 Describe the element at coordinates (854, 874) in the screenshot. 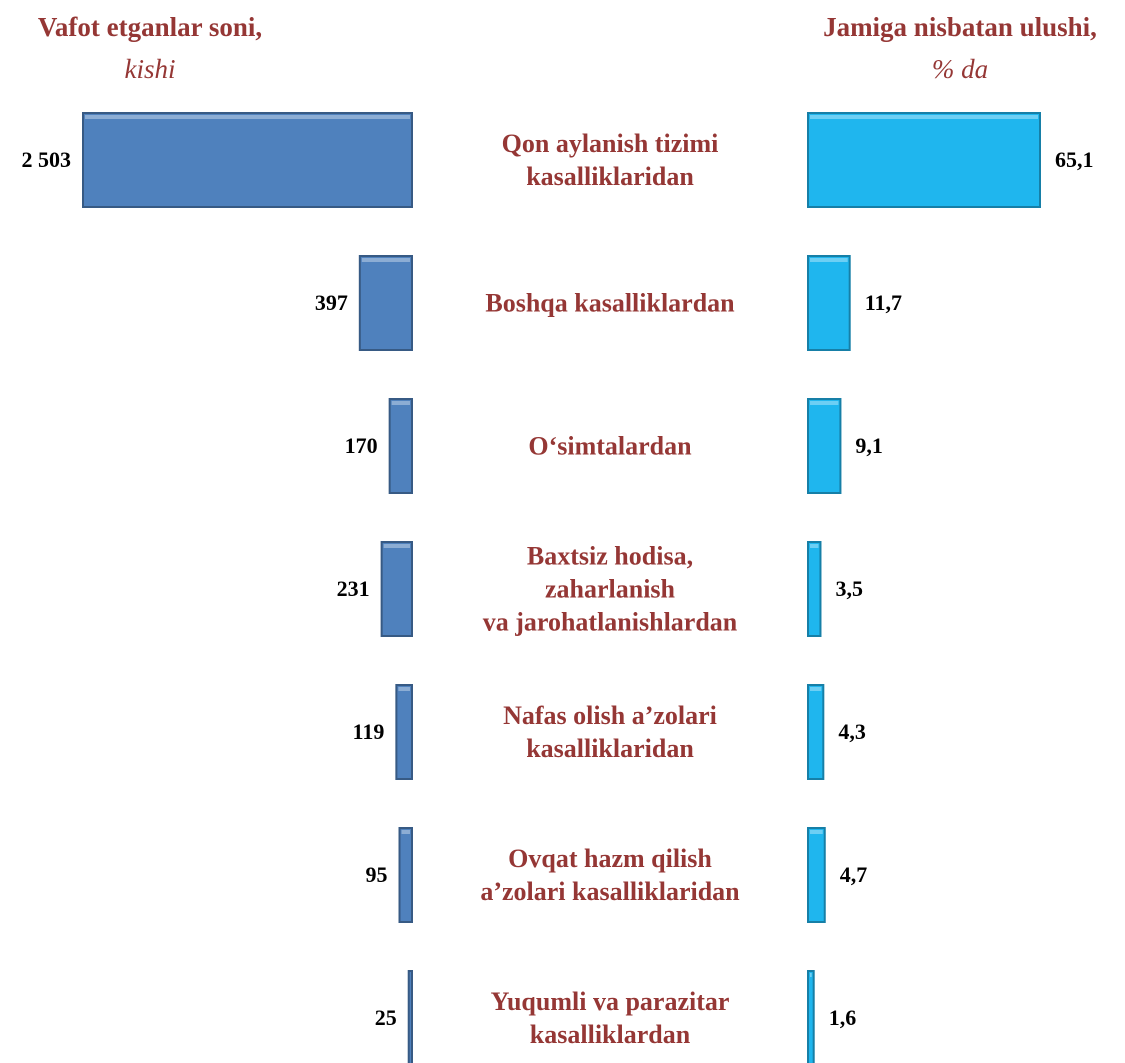

I see `value-label: 4,7` at that location.